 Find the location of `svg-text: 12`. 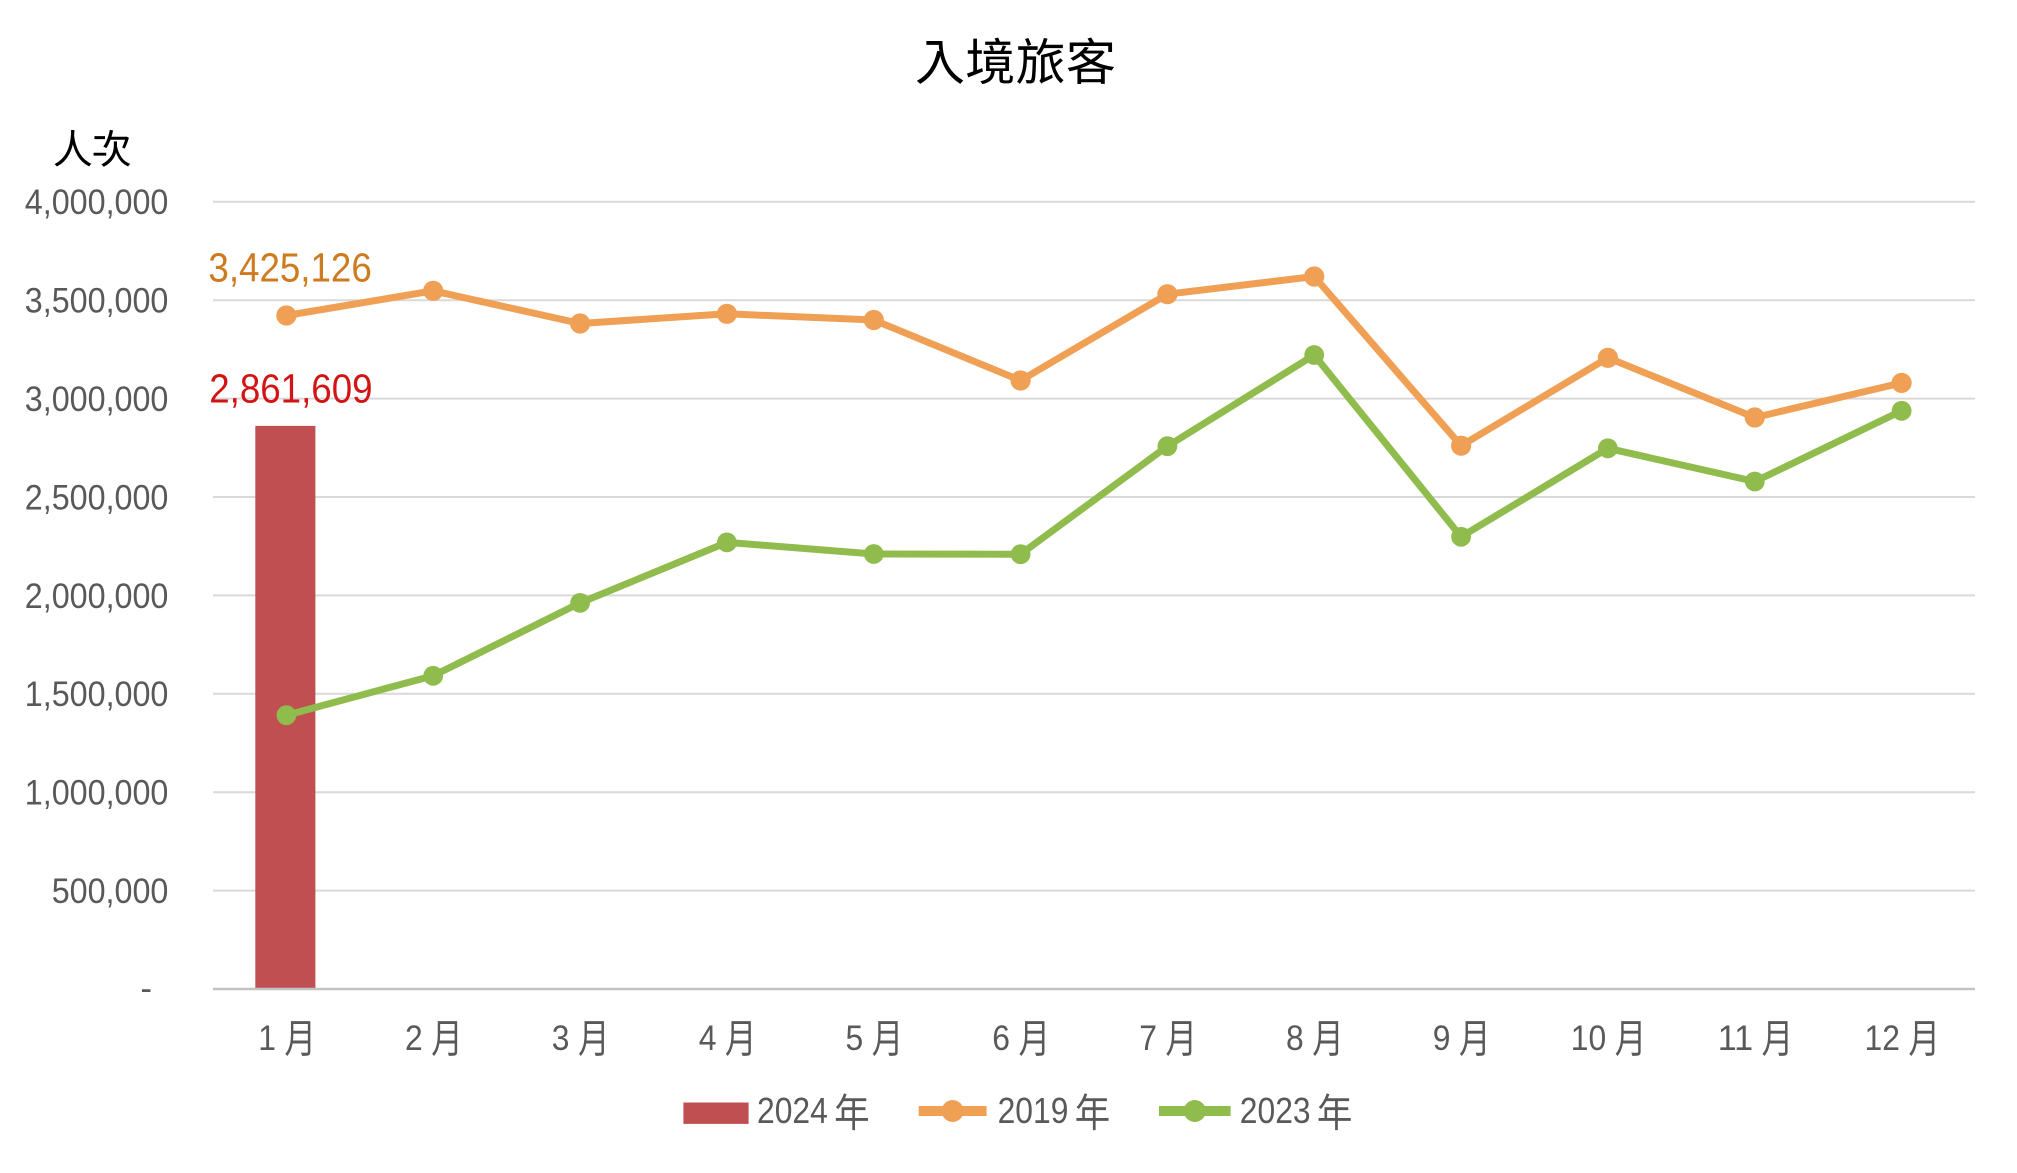

svg-text: 12 is located at coordinates (1882, 1038).